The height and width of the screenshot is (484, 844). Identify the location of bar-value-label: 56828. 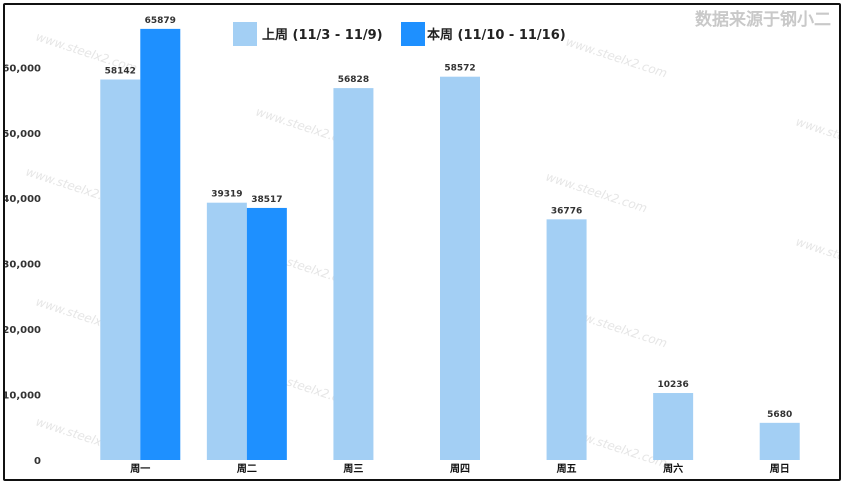
(353, 80).